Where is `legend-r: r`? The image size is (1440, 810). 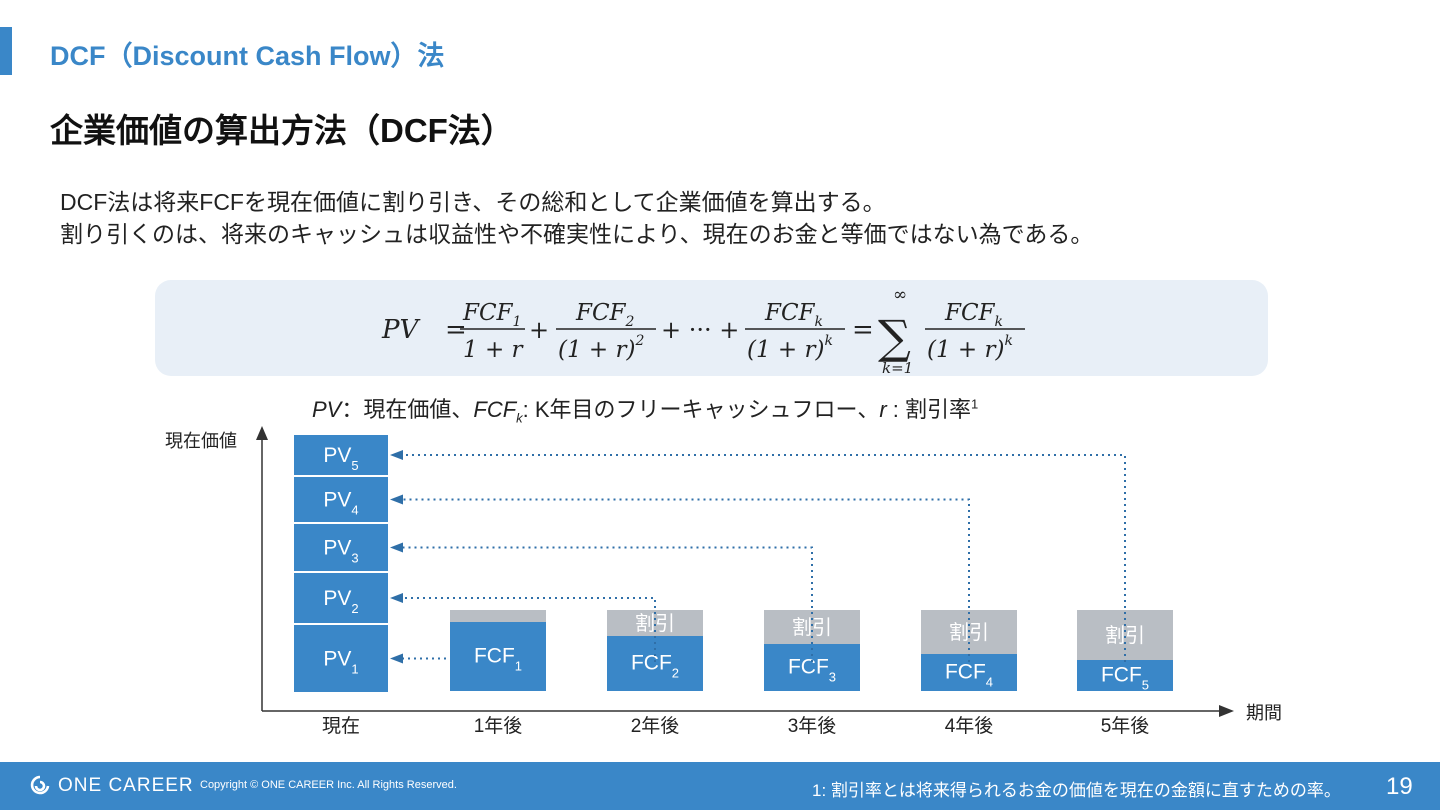
legend-r: r is located at coordinates (883, 409).